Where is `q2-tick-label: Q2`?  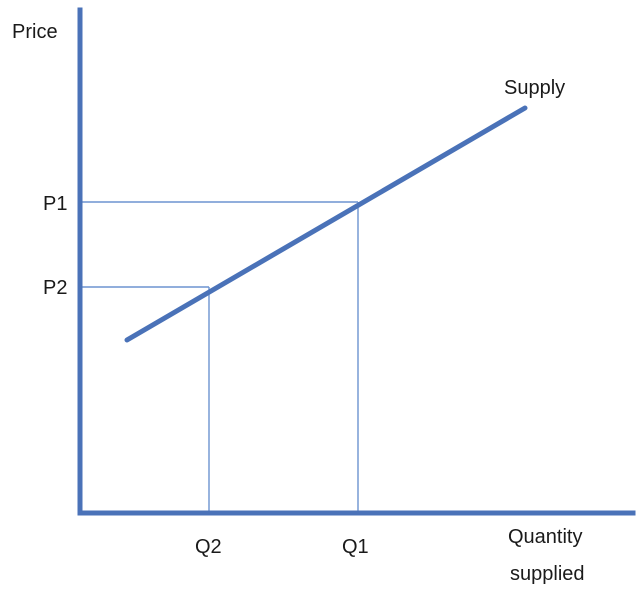
q2-tick-label: Q2 is located at coordinates (208, 547).